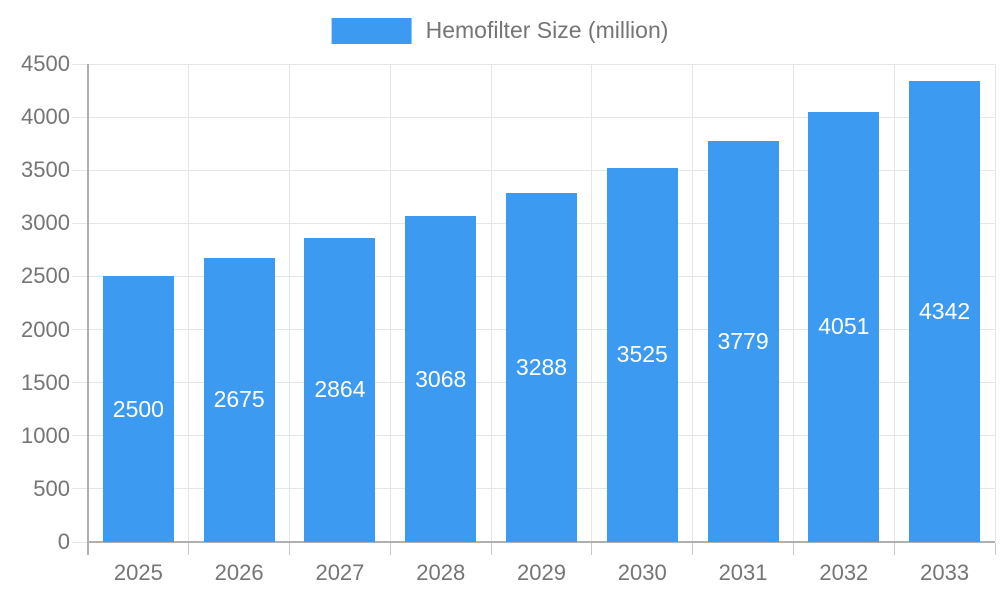 The height and width of the screenshot is (600, 1000). What do you see at coordinates (63, 541) in the screenshot?
I see `y-axis-tick-label: 0` at bounding box center [63, 541].